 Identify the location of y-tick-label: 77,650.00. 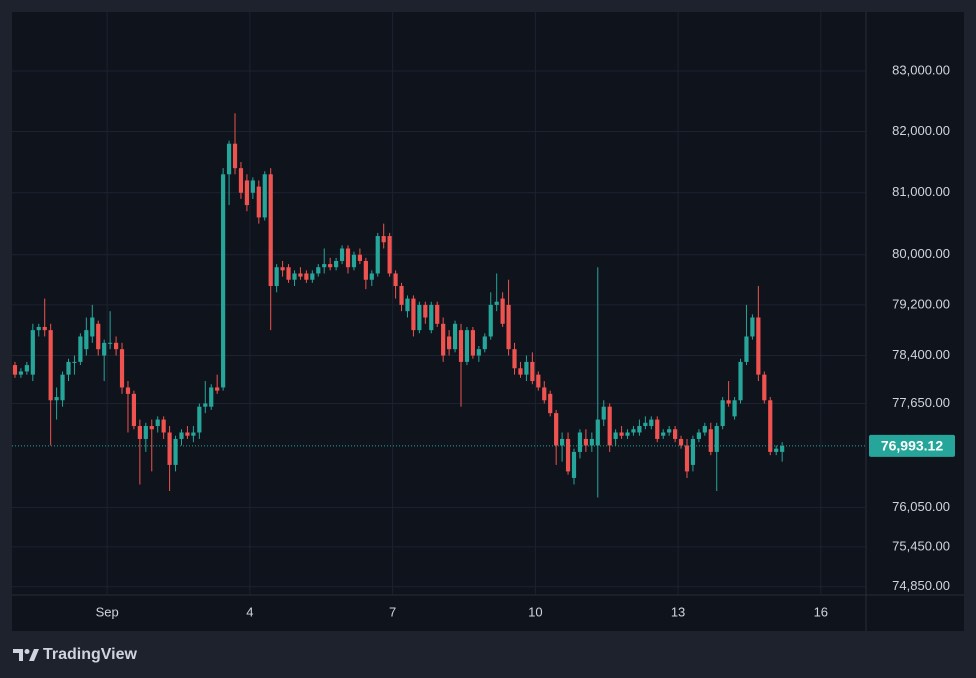
(921, 402).